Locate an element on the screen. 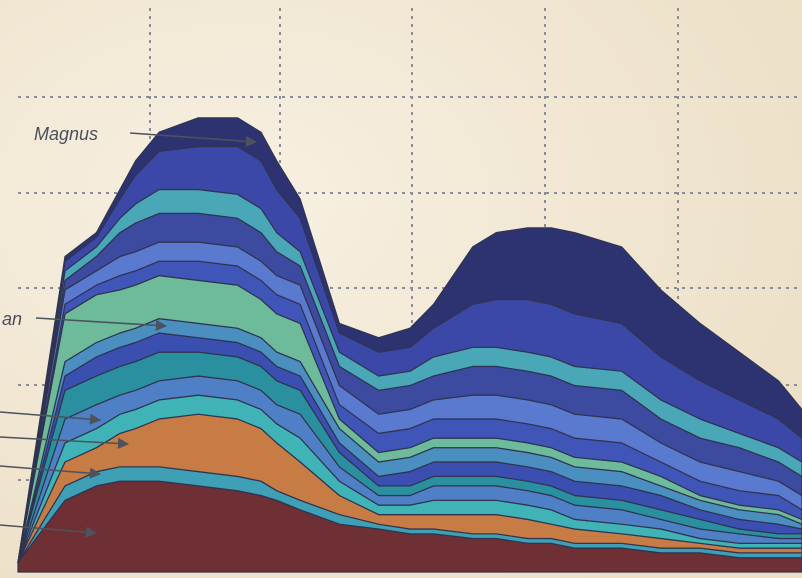 This screenshot has height=578, width=802. annotation-label-1: Magnus is located at coordinates (66, 134).